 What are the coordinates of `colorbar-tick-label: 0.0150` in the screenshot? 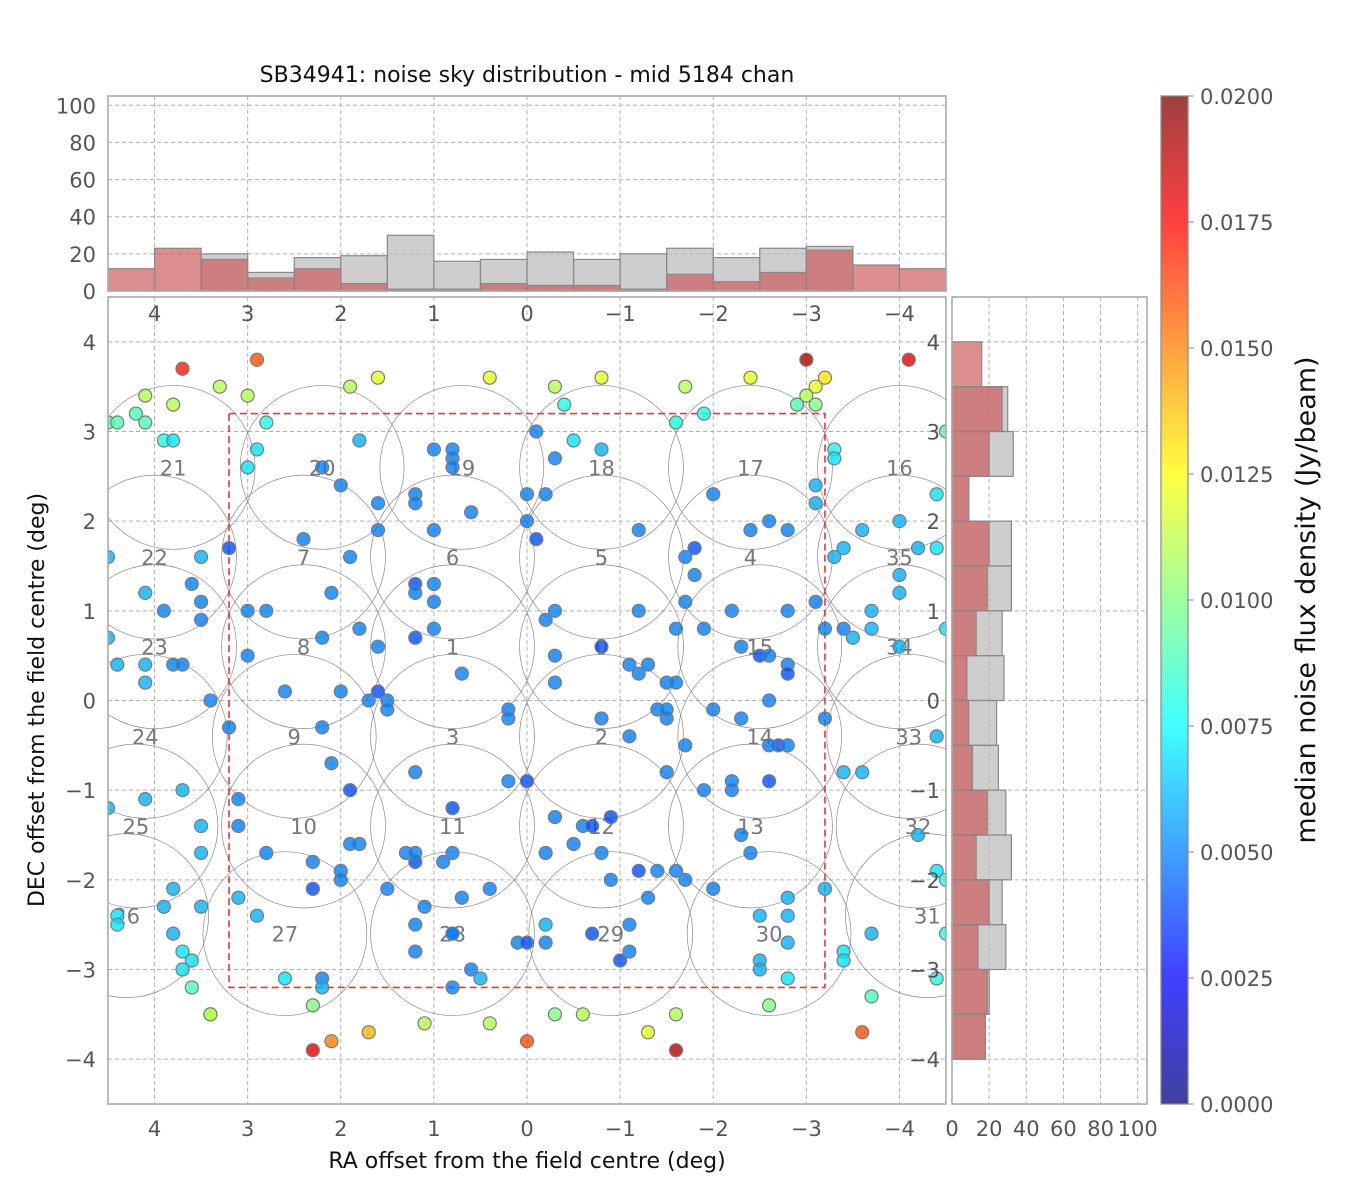 It's located at (1236, 349).